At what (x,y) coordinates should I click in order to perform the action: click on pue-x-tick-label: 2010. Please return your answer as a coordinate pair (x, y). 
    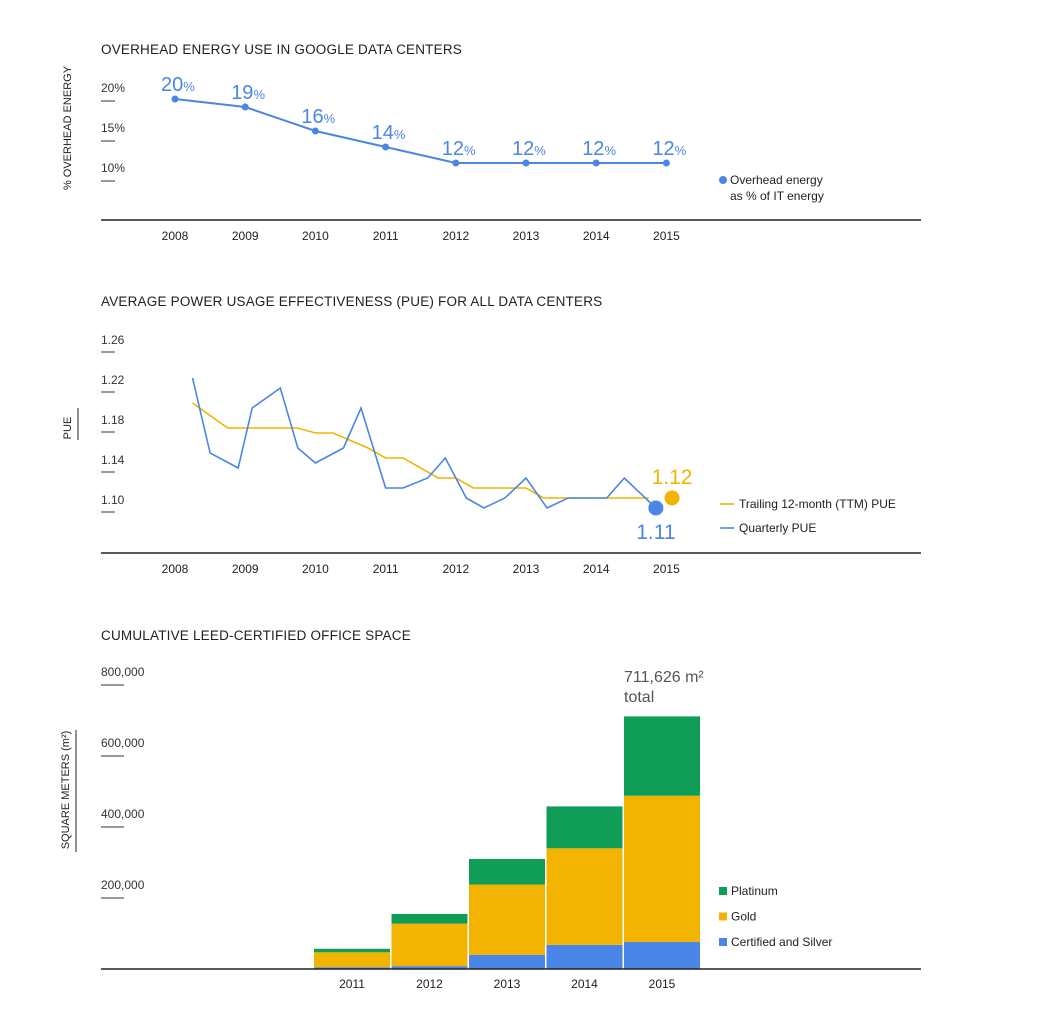
    Looking at the image, I should click on (315, 569).